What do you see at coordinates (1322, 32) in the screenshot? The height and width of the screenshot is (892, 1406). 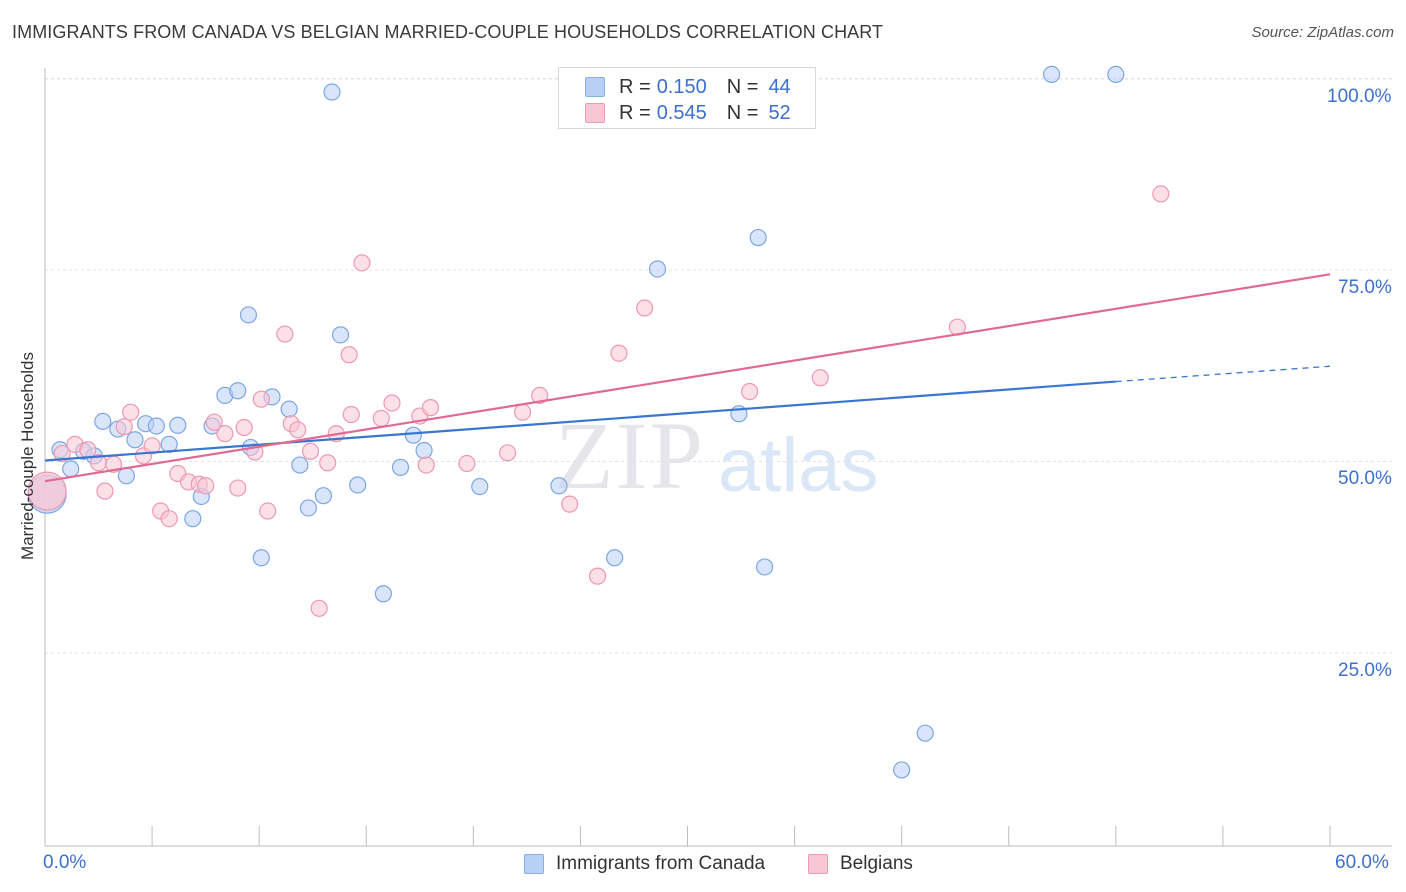 I see `source-label: Source: ZipAtlas.com` at bounding box center [1322, 32].